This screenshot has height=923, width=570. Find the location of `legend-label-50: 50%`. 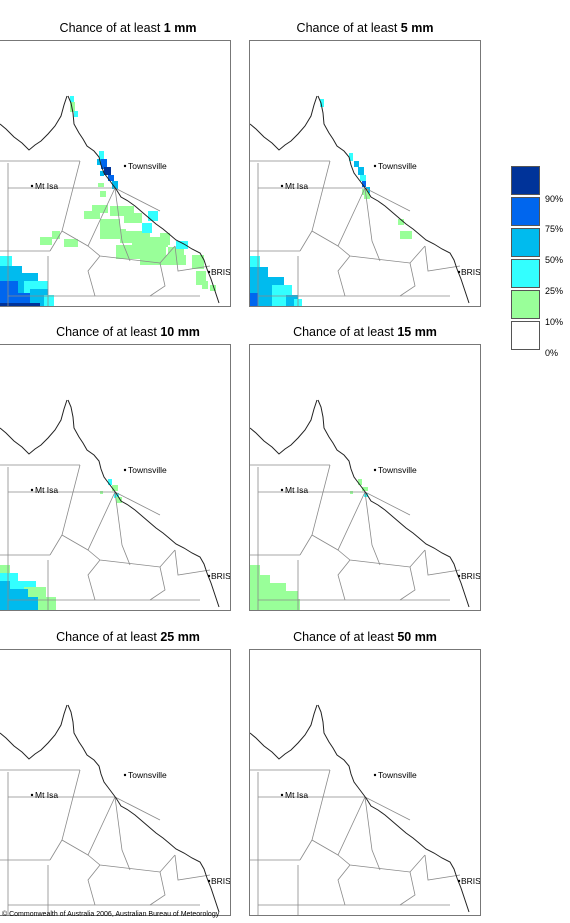

legend-label-50: 50% is located at coordinates (554, 260).